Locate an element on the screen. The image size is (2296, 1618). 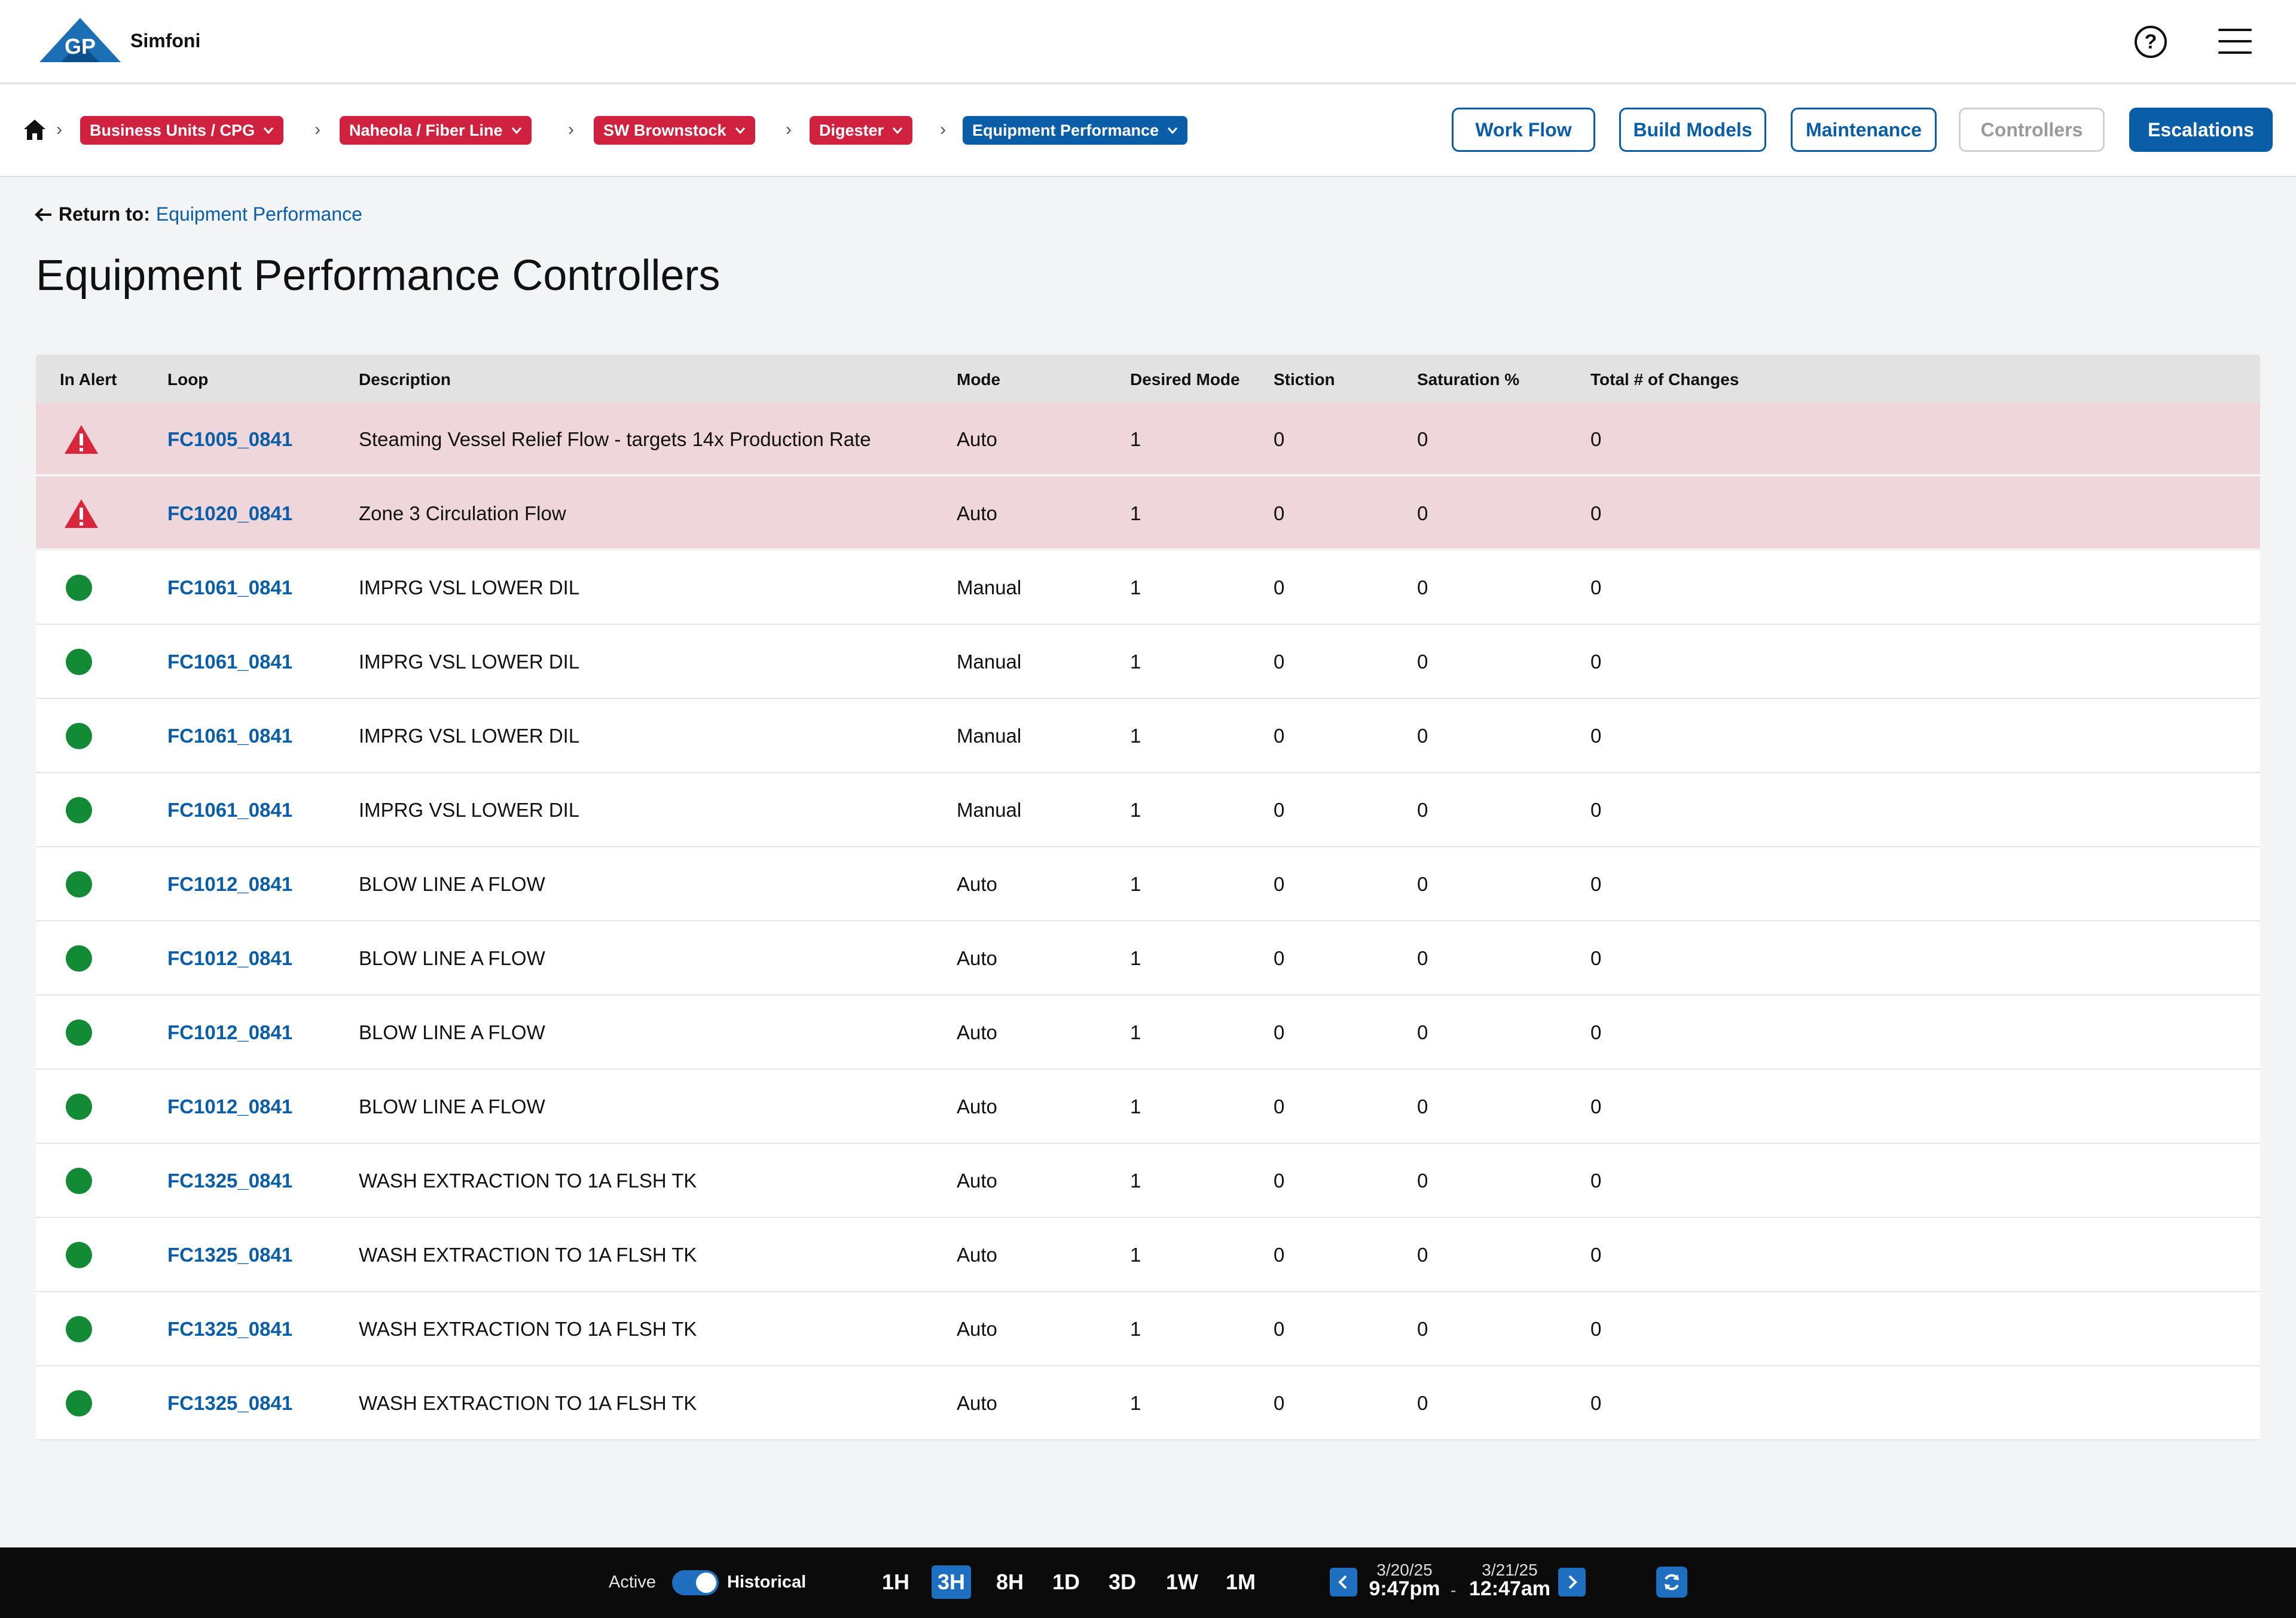
build-models-button: Build Models is located at coordinates (1692, 130).